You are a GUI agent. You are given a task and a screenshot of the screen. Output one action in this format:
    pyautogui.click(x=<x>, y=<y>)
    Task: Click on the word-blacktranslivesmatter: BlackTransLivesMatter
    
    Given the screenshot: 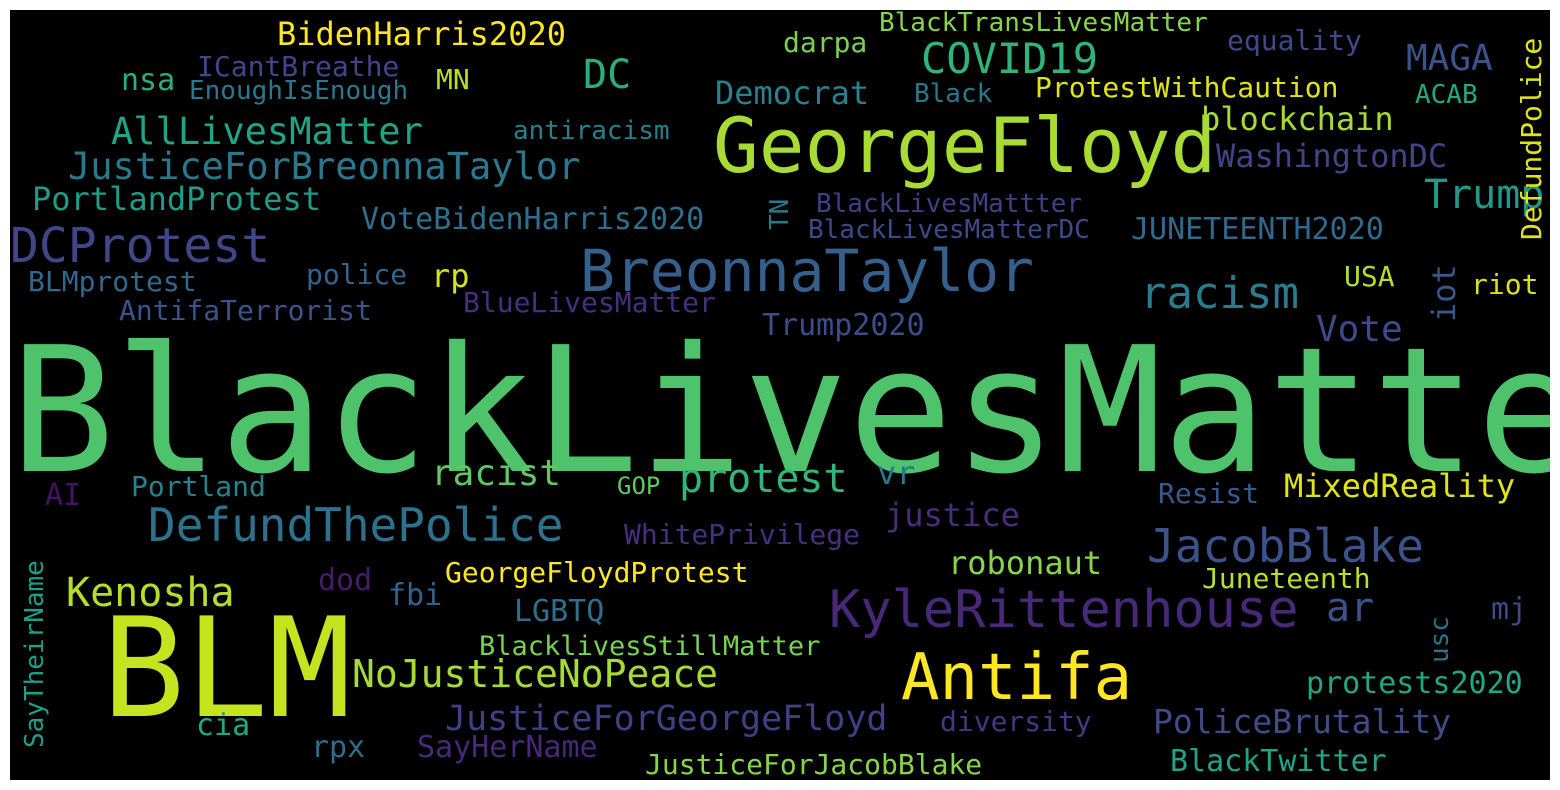 What is the action you would take?
    pyautogui.click(x=1043, y=24)
    